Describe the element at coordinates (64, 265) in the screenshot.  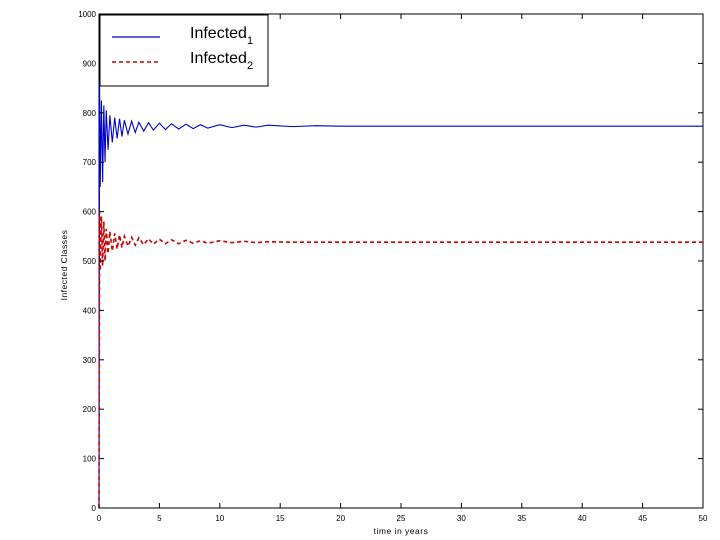
I see `y-axis-label: Infected Classes` at that location.